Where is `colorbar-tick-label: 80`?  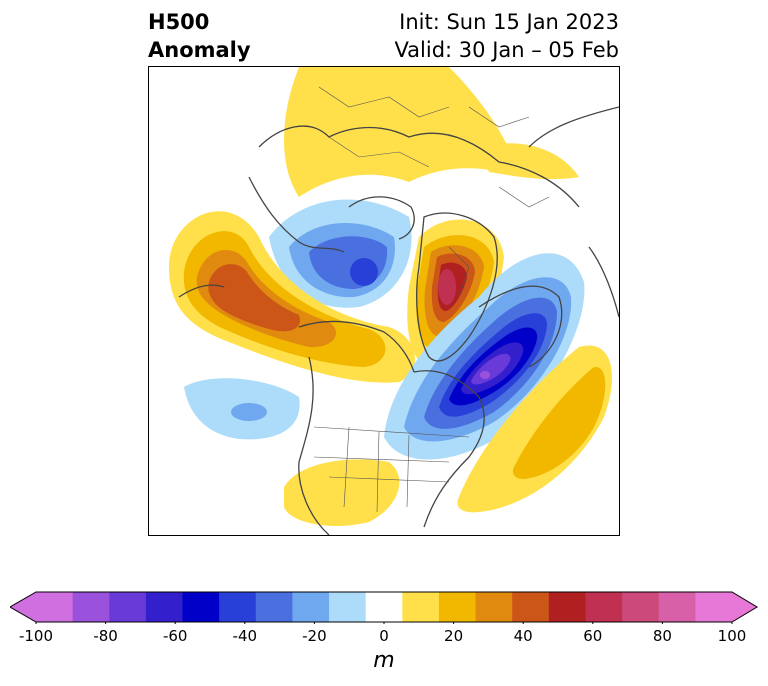
colorbar-tick-label: 80 is located at coordinates (662, 636).